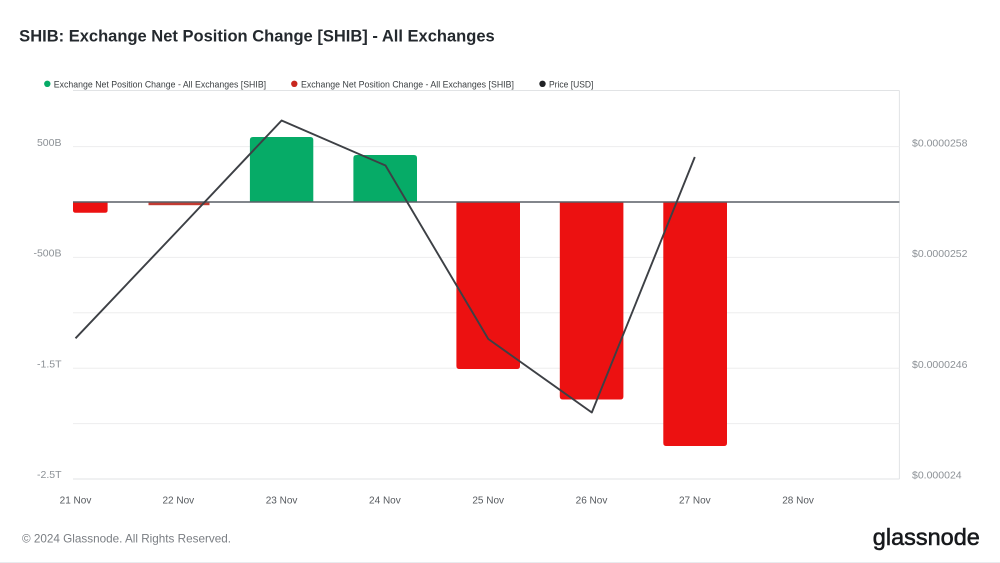 The width and height of the screenshot is (1000, 563). I want to click on svg-text: 26 Nov, so click(592, 501).